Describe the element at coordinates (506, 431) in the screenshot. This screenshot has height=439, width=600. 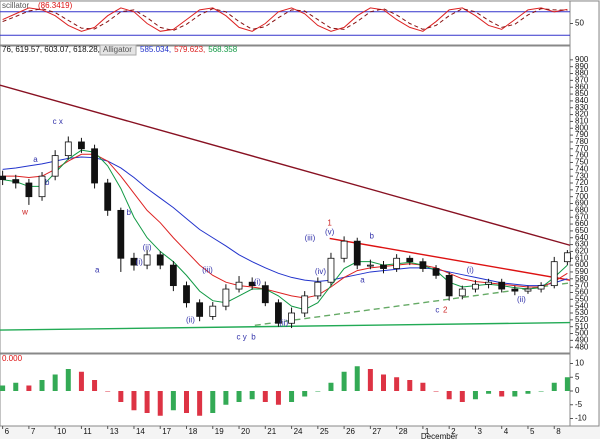
I see `x-tick-label: 4` at that location.